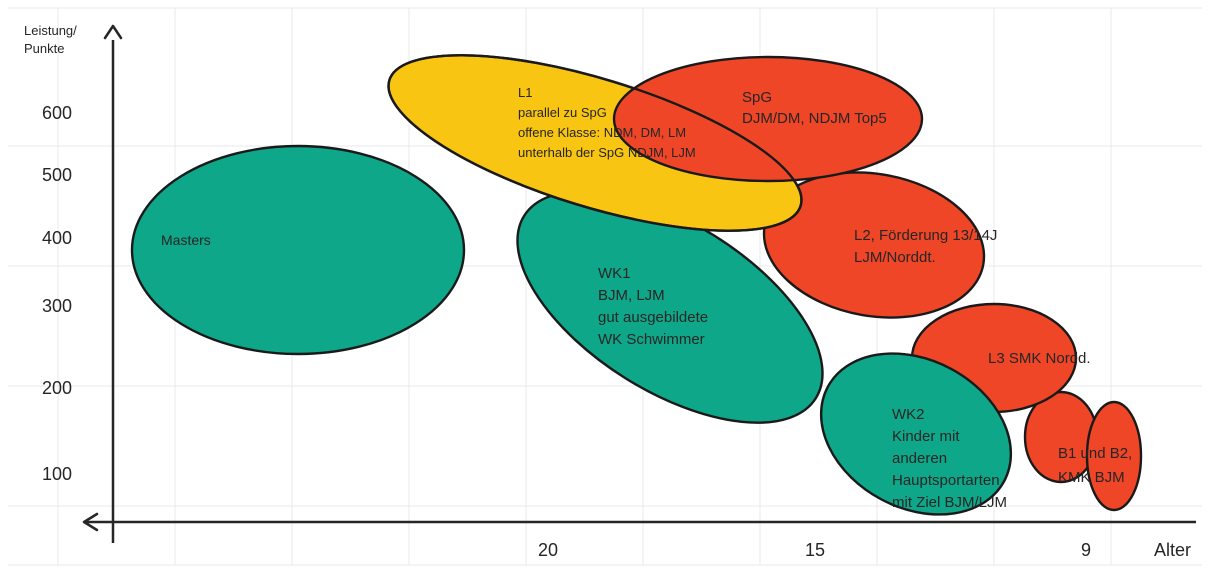  What do you see at coordinates (57, 388) in the screenshot?
I see `y-tick-label: 200` at bounding box center [57, 388].